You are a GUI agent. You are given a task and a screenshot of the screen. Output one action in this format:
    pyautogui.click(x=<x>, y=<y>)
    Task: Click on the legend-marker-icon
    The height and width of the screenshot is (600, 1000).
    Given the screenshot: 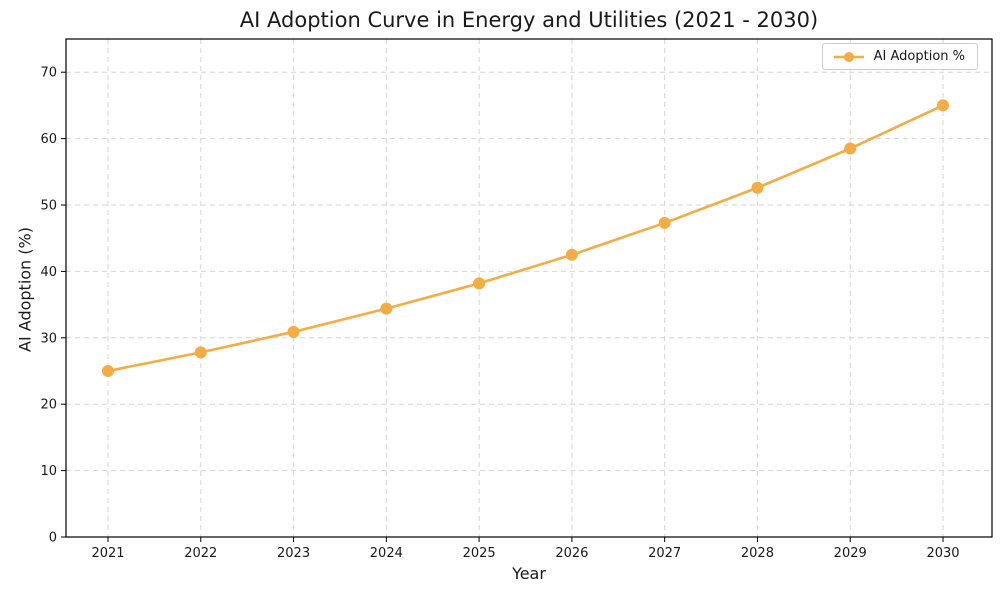 What is the action you would take?
    pyautogui.click(x=848, y=56)
    